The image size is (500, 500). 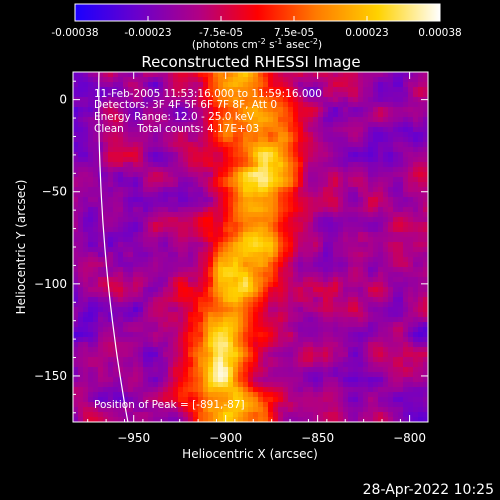 I want to click on colorbar-tick-label: 0.00023, so click(x=366, y=33).